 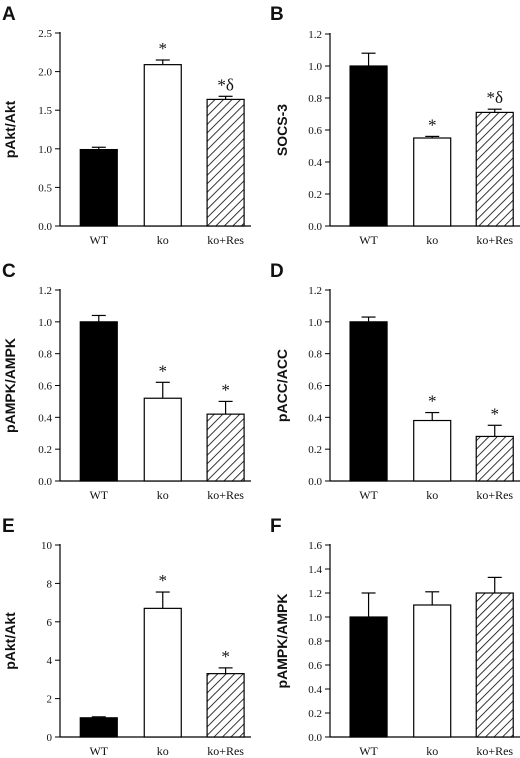 What do you see at coordinates (45, 188) in the screenshot?
I see `y-tick-label: 0.5` at bounding box center [45, 188].